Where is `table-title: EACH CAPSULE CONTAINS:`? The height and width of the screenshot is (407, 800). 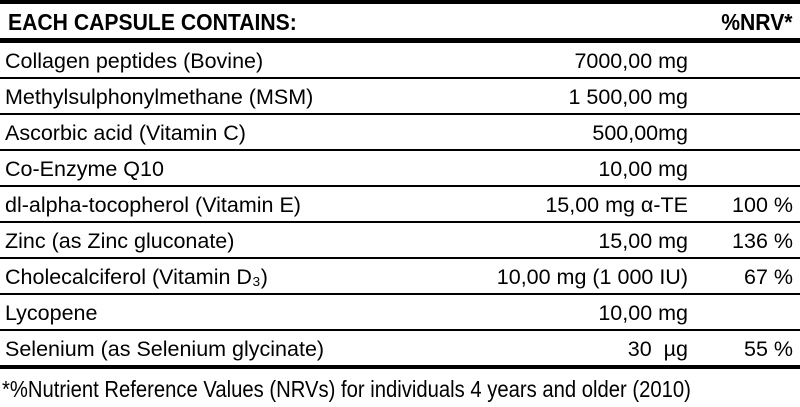
table-title: EACH CAPSULE CONTAINS: is located at coordinates (152, 21).